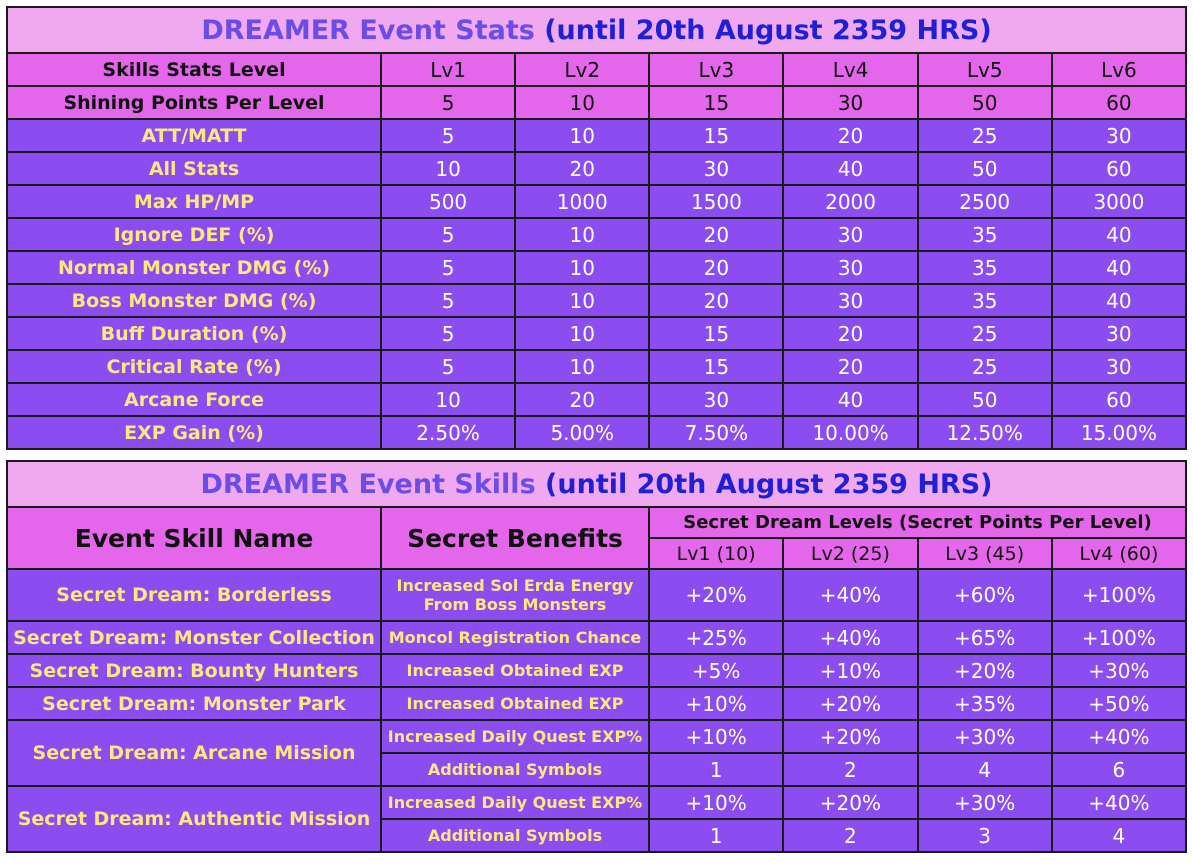  Describe the element at coordinates (515, 769) in the screenshot. I see `skill-benefit: Additional Symbols` at that location.